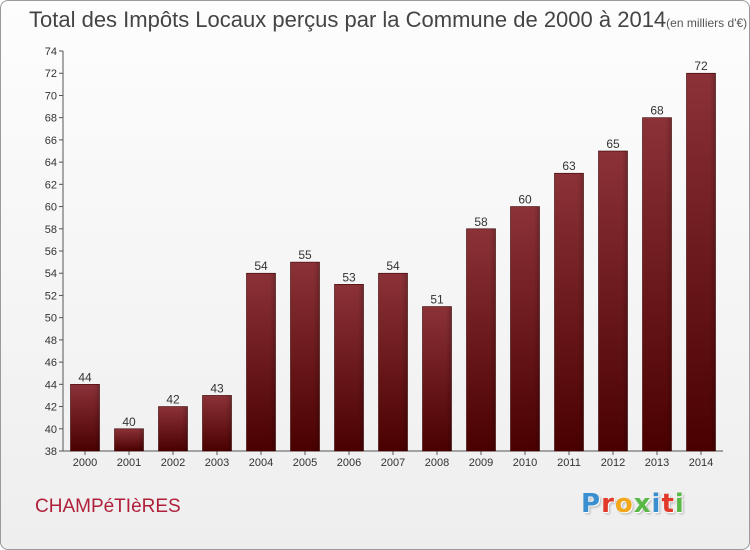 This screenshot has height=550, width=750. Describe the element at coordinates (51, 408) in the screenshot. I see `y-tick-label: 42` at that location.